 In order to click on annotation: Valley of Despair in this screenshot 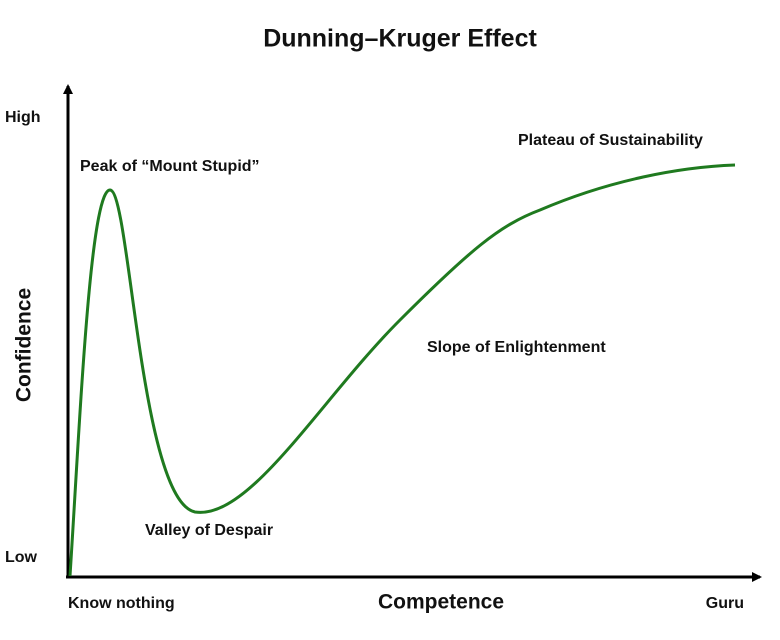, I will do `click(209, 530)`.